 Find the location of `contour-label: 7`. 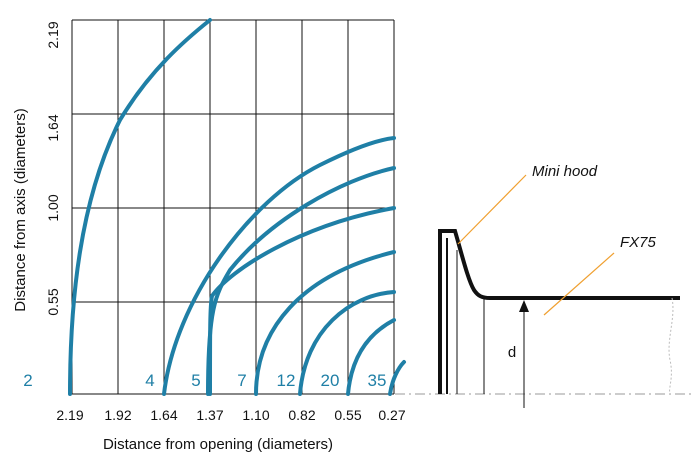

contour-label: 7 is located at coordinates (241, 380).